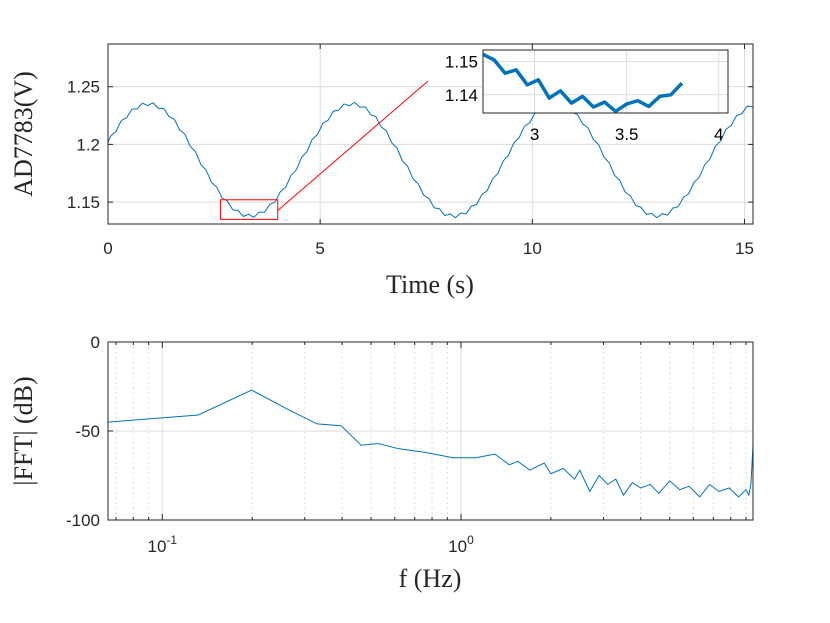  What do you see at coordinates (95, 342) in the screenshot?
I see `fft-ytick-label: 0` at bounding box center [95, 342].